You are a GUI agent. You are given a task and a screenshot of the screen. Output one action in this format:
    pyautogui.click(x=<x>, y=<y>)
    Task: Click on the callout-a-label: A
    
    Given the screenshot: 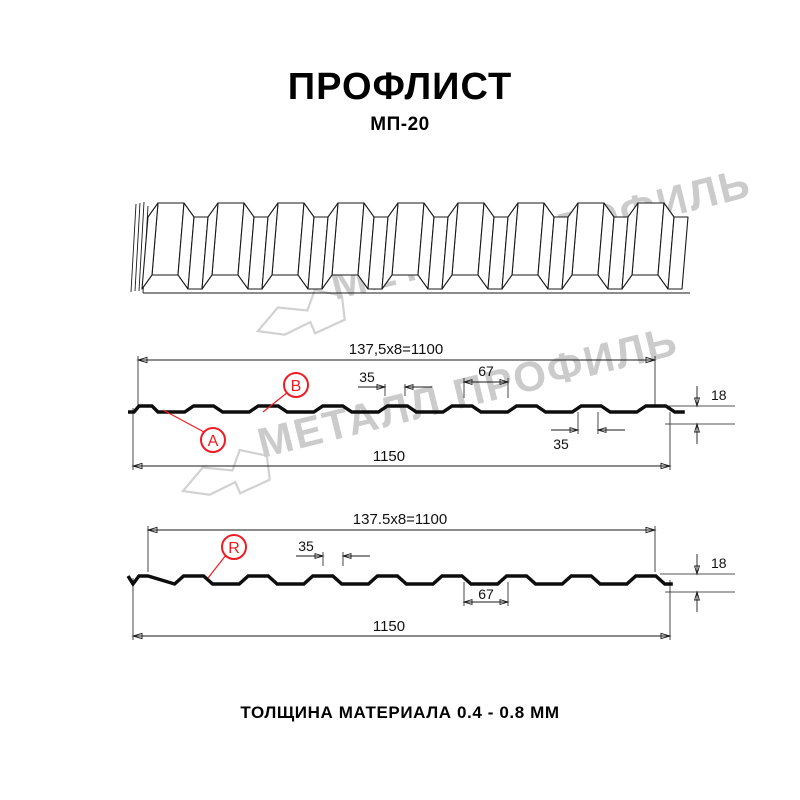 What is the action you would take?
    pyautogui.click(x=213, y=441)
    